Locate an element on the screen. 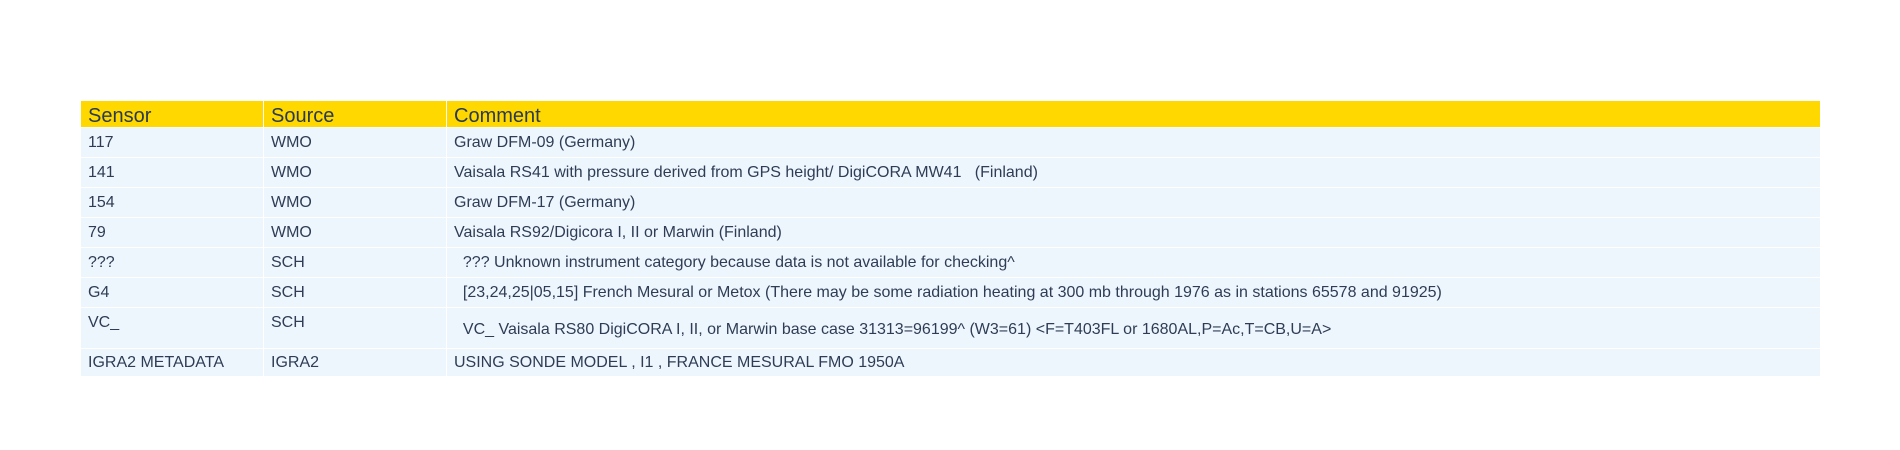 Image resolution: width=1900 pixels, height=450 pixels. source-cell: IGRA2 is located at coordinates (355, 362).